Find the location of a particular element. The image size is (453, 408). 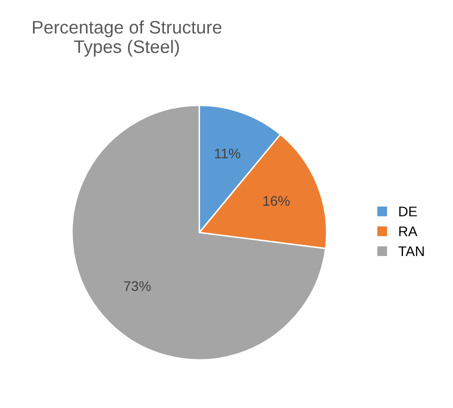

legend-label: RA is located at coordinates (408, 231).